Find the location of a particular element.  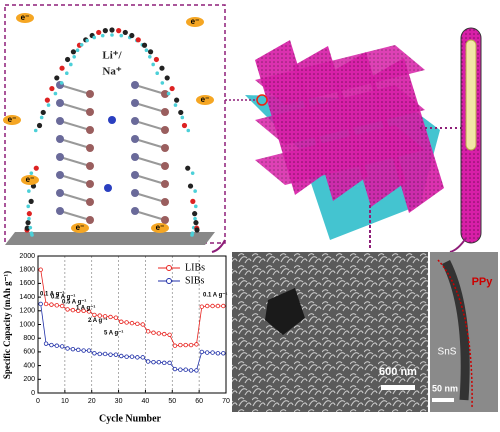

scale-label: 50 nm is located at coordinates (445, 388).